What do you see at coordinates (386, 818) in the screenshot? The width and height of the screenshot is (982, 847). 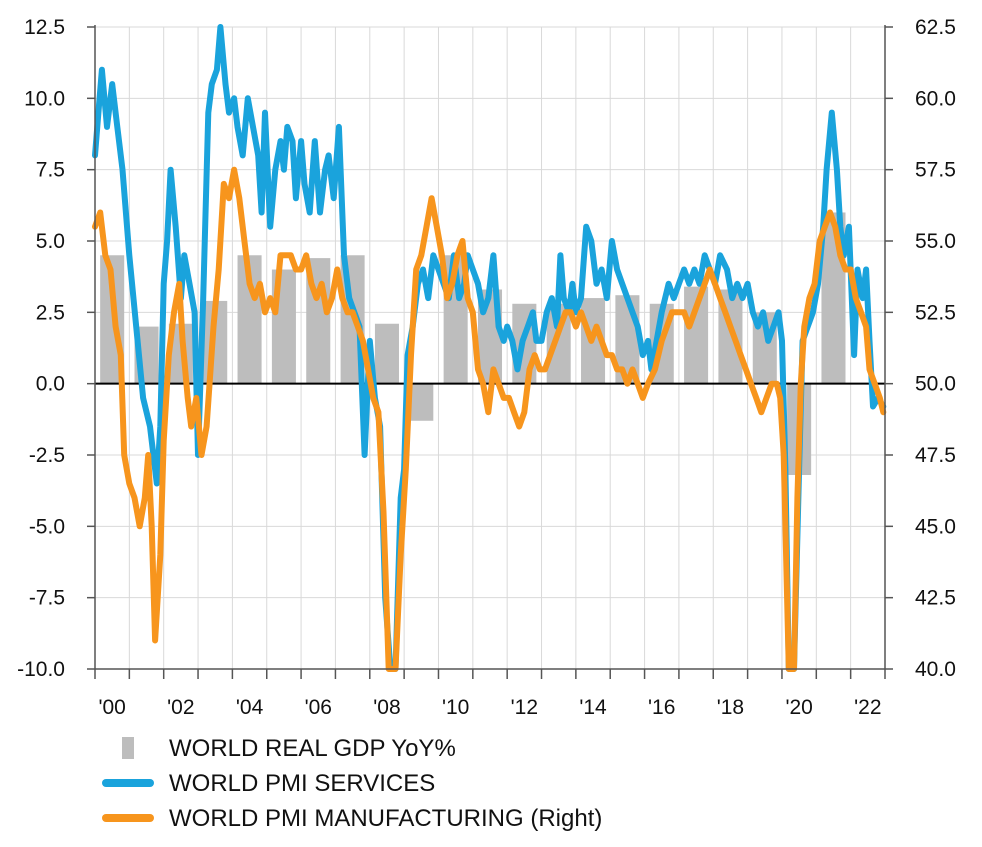 I see `legend-label-manufacturing: WORLD PMI MANUFACTURING (Right)` at bounding box center [386, 818].